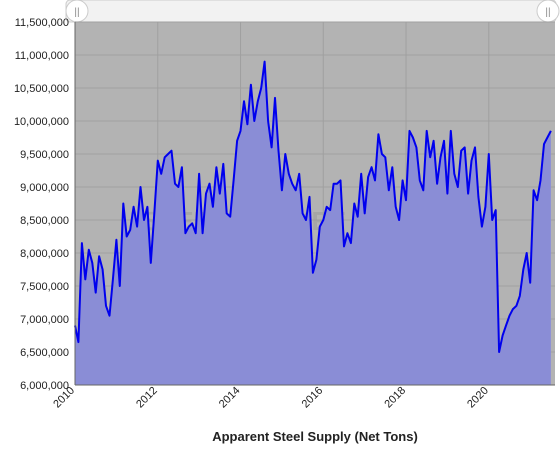 The image size is (560, 455). I want to click on y-tick-label: 8,500,000, so click(44, 221).